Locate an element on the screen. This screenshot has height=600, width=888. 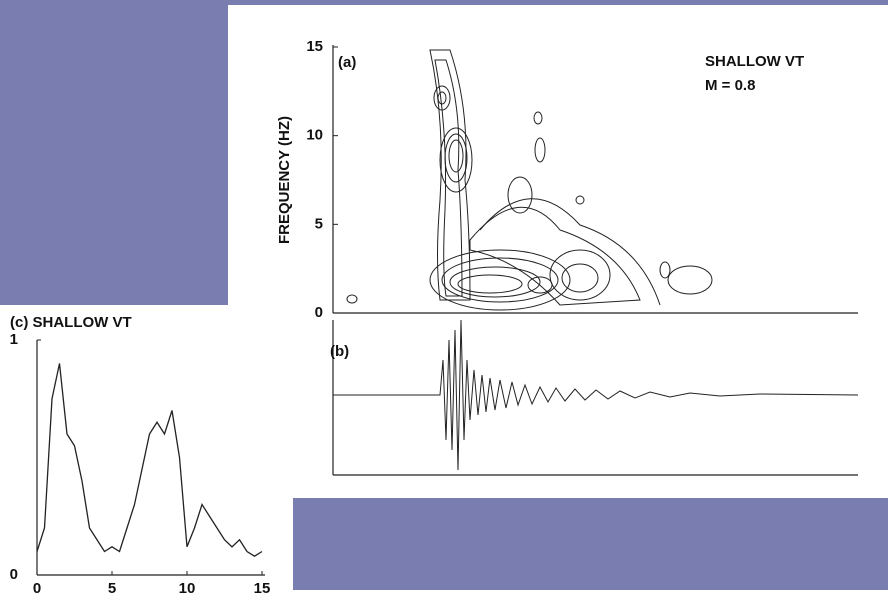
y-tick-label: 10 is located at coordinates (314, 135).